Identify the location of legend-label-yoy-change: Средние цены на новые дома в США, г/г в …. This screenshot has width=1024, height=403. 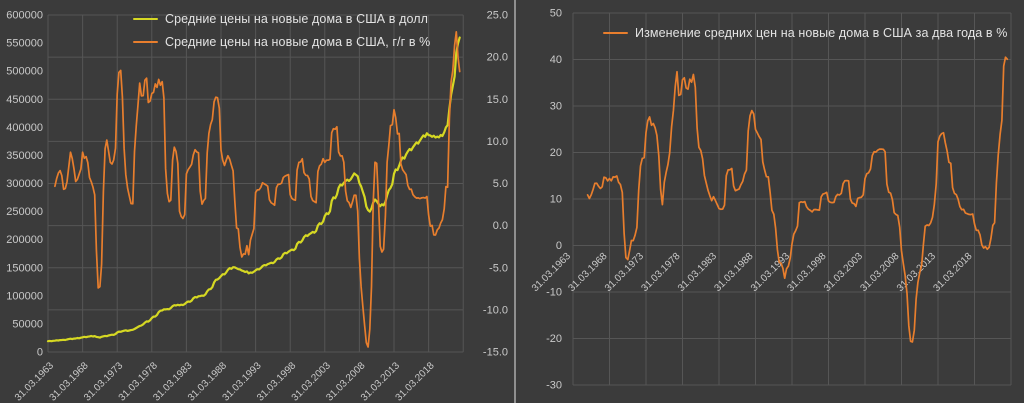
(298, 42).